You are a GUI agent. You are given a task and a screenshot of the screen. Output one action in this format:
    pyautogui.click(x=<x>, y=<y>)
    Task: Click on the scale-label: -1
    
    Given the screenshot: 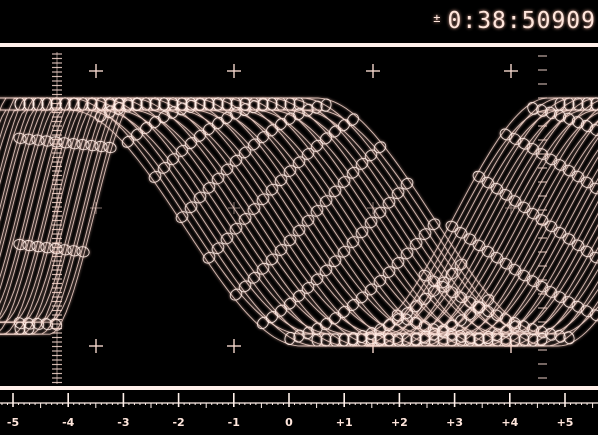 What is the action you would take?
    pyautogui.click(x=234, y=422)
    